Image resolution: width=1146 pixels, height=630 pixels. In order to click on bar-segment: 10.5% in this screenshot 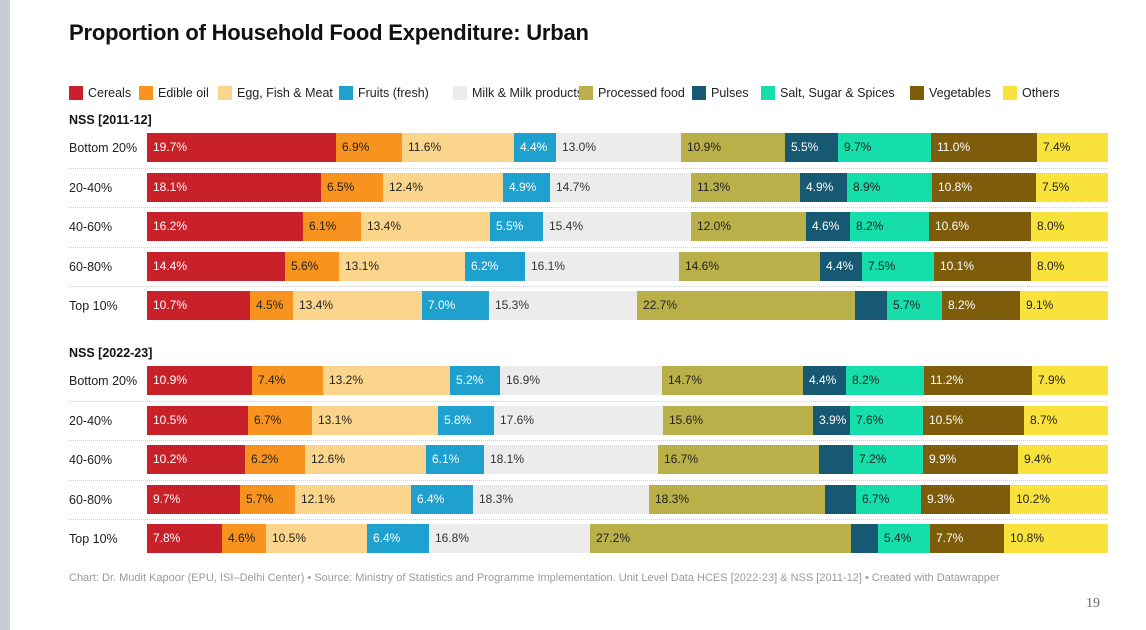, I will do `click(316, 538)`.